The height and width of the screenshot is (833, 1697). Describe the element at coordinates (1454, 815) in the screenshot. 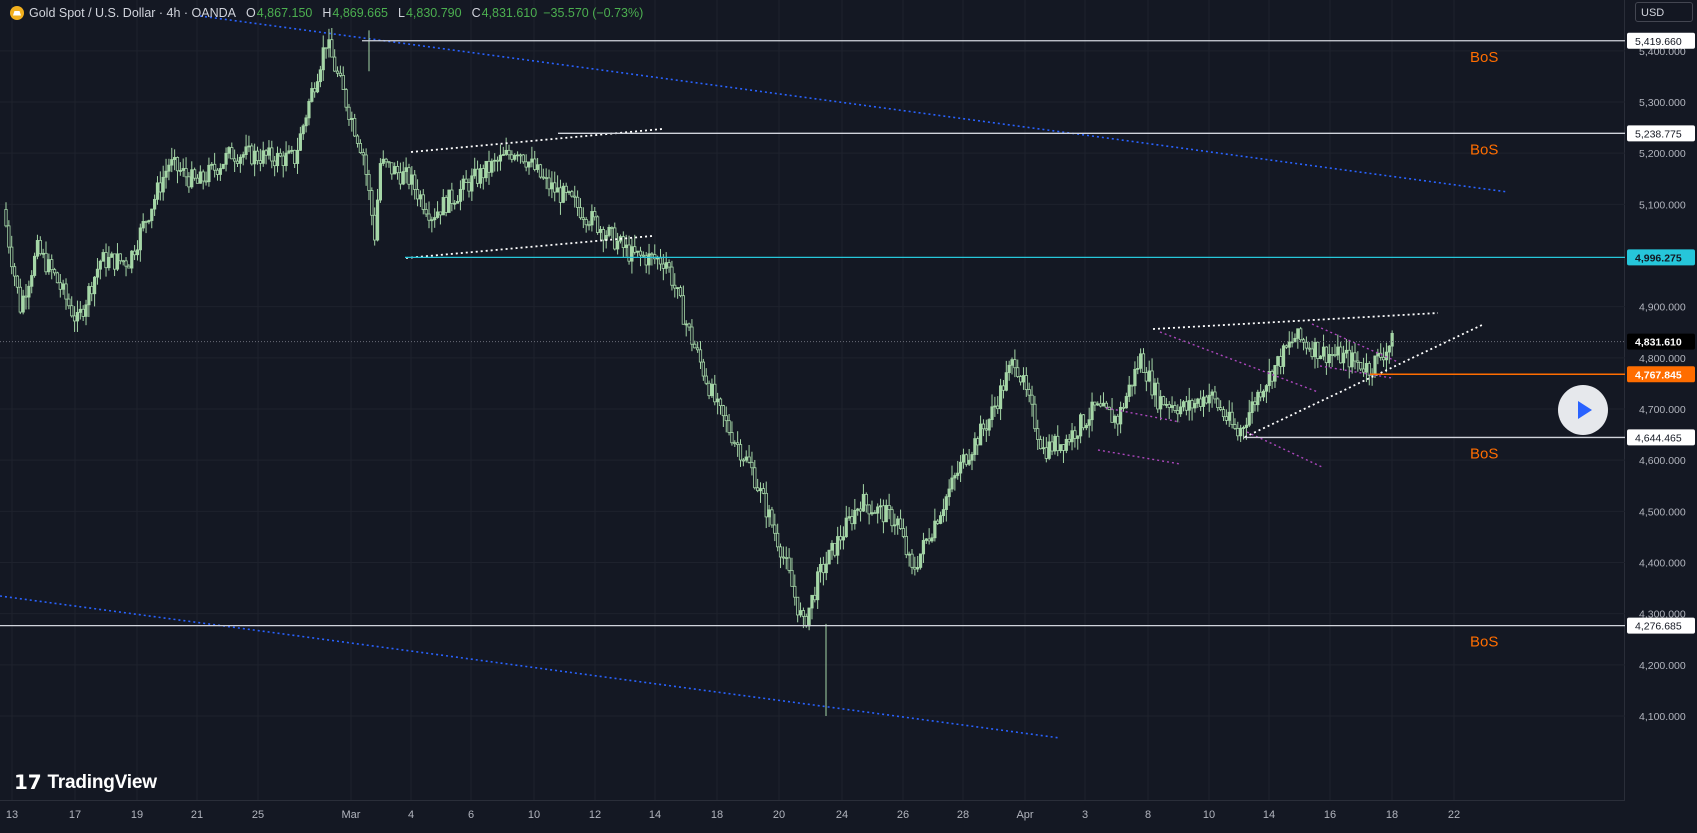

I see `time-tick-label: 22` at that location.